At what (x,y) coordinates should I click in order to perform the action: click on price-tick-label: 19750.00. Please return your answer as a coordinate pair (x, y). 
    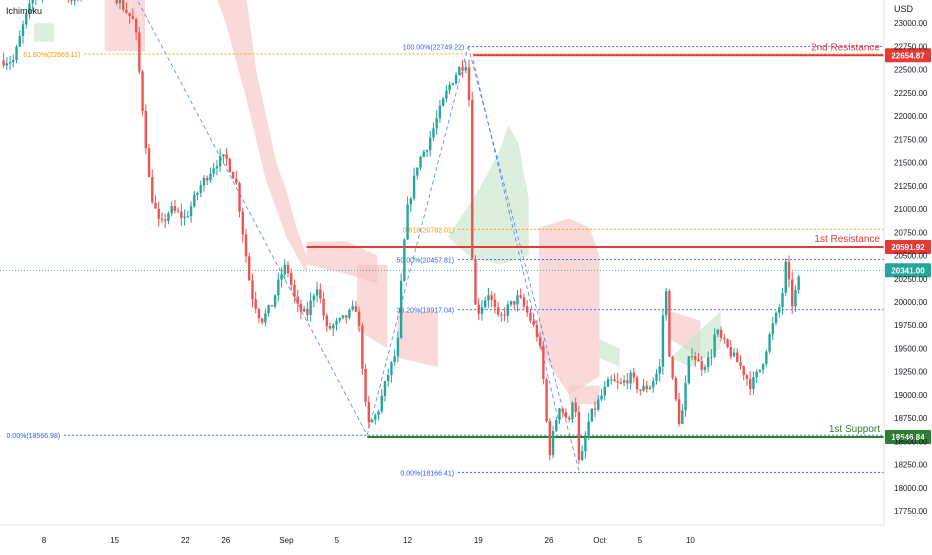
    Looking at the image, I should click on (911, 325).